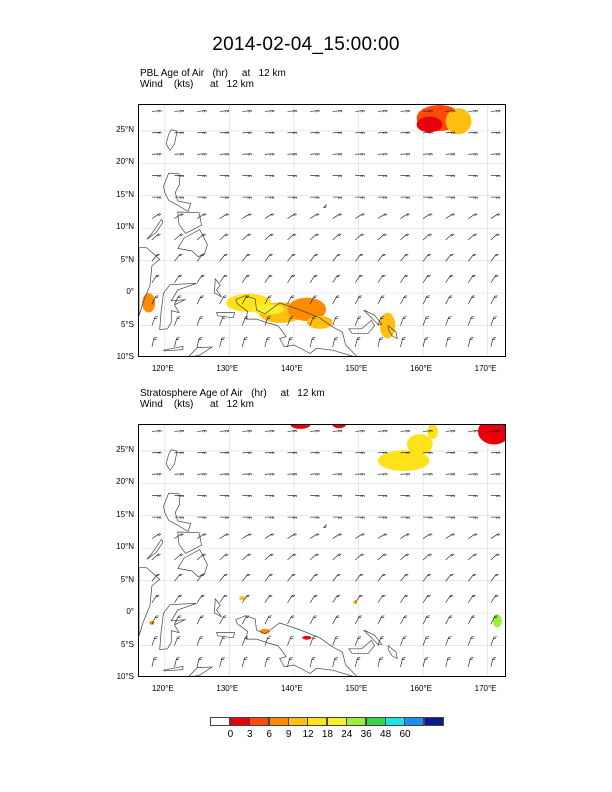  I want to click on strat-halmahera-coast, so click(218, 607).